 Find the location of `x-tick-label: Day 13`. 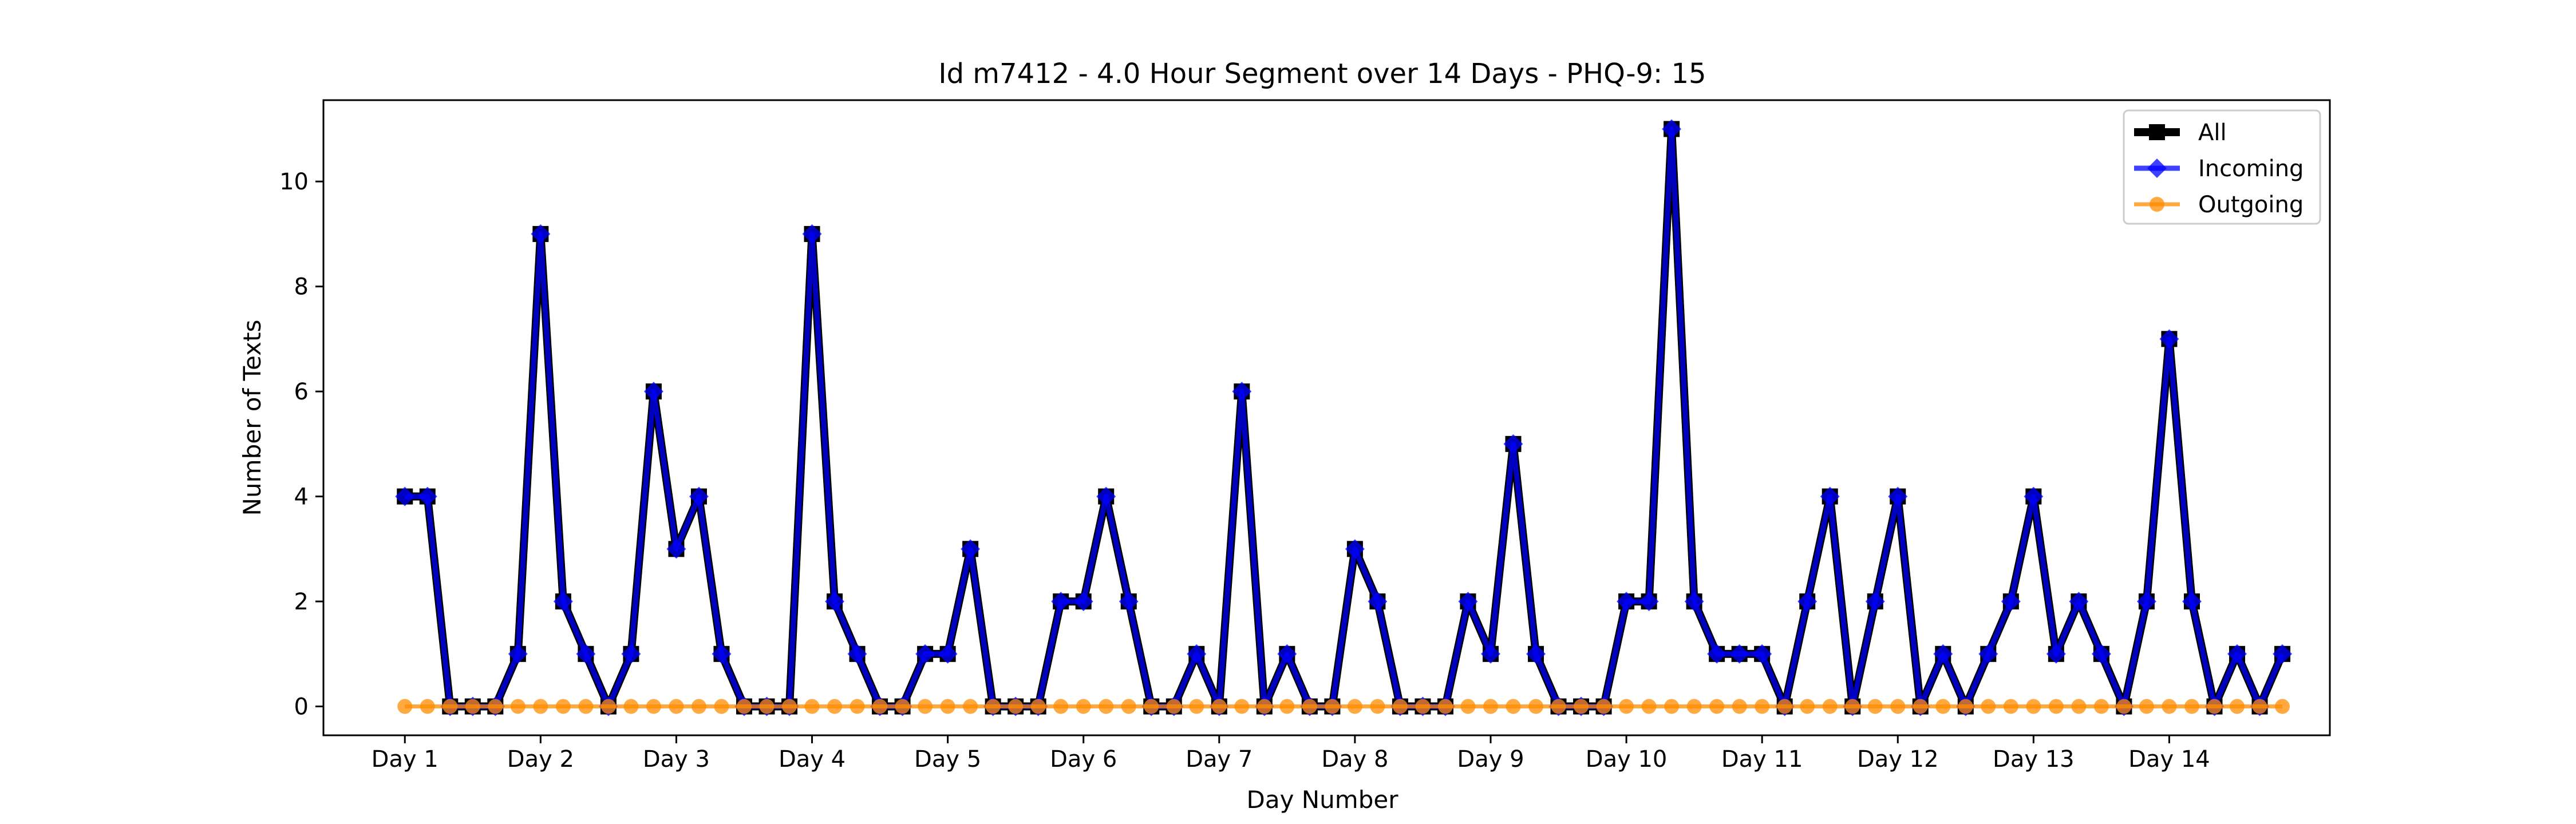

x-tick-label: Day 13 is located at coordinates (2034, 759).